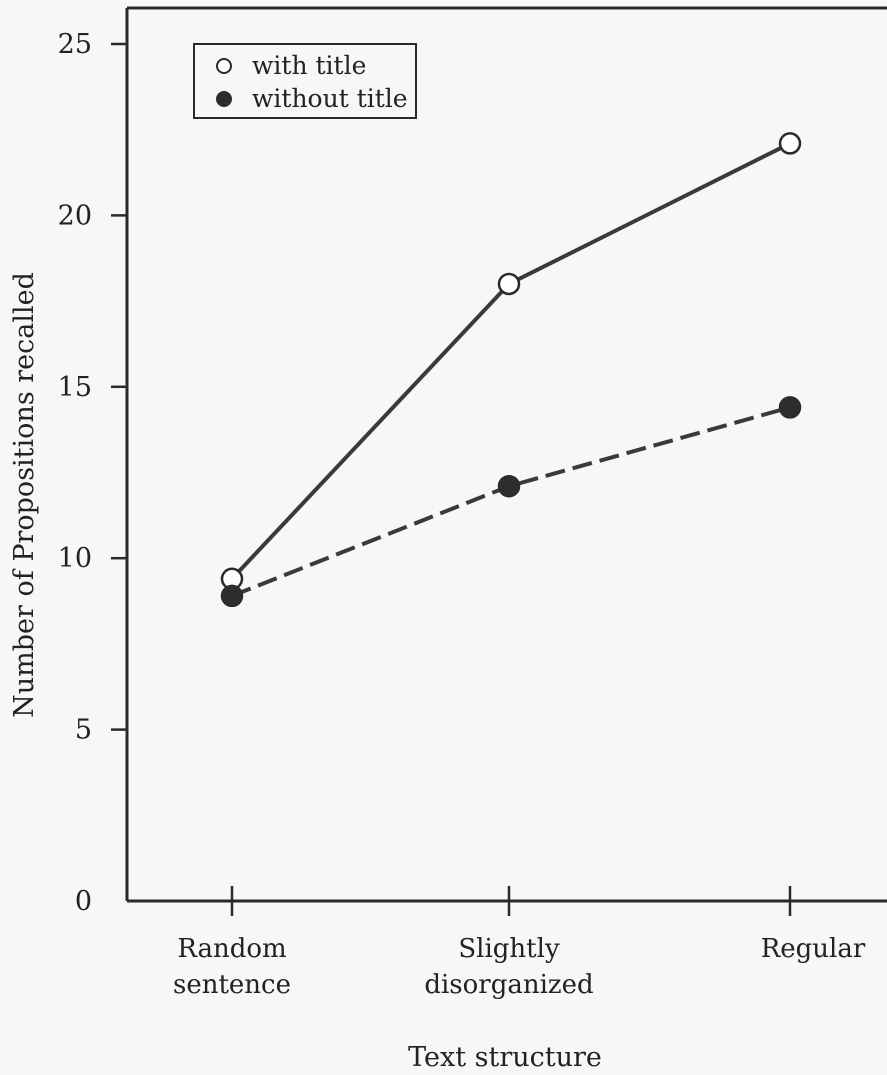 Image resolution: width=887 pixels, height=1075 pixels. What do you see at coordinates (224, 66) in the screenshot?
I see `legend-marker-with-title` at bounding box center [224, 66].